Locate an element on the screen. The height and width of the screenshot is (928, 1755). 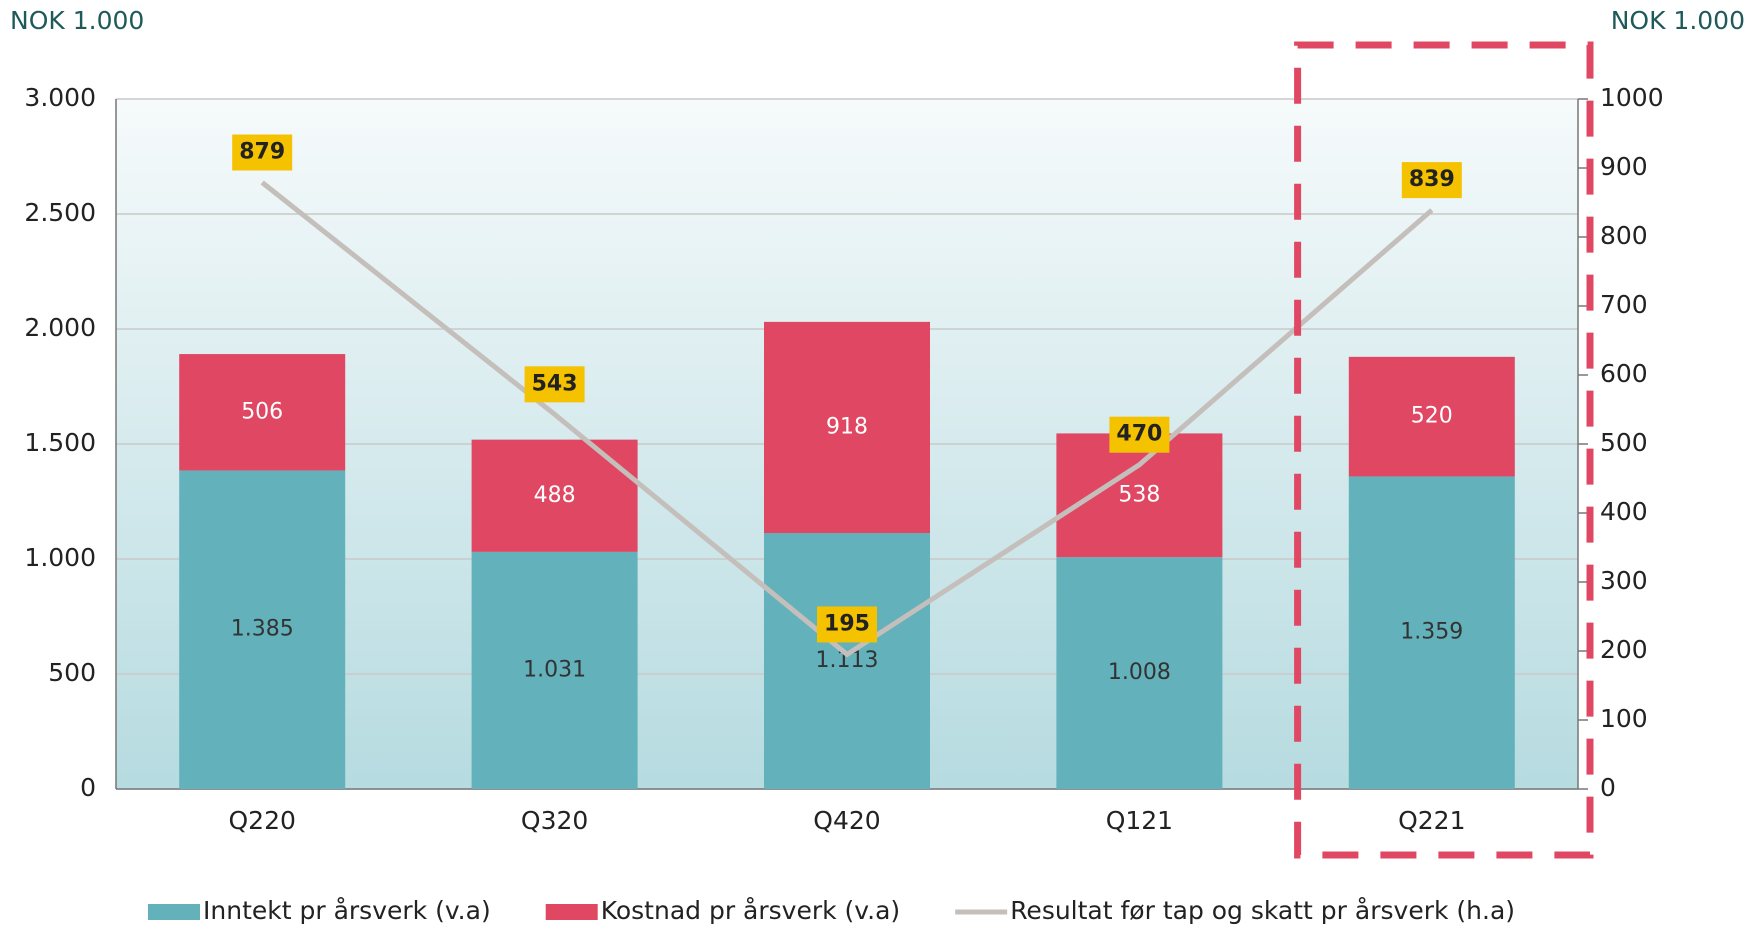
y-tick-label: 3.000 is located at coordinates (60, 97).